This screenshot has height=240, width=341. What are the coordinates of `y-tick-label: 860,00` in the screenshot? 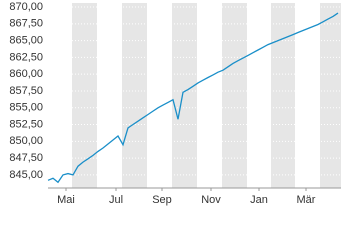 It's located at (26, 74).